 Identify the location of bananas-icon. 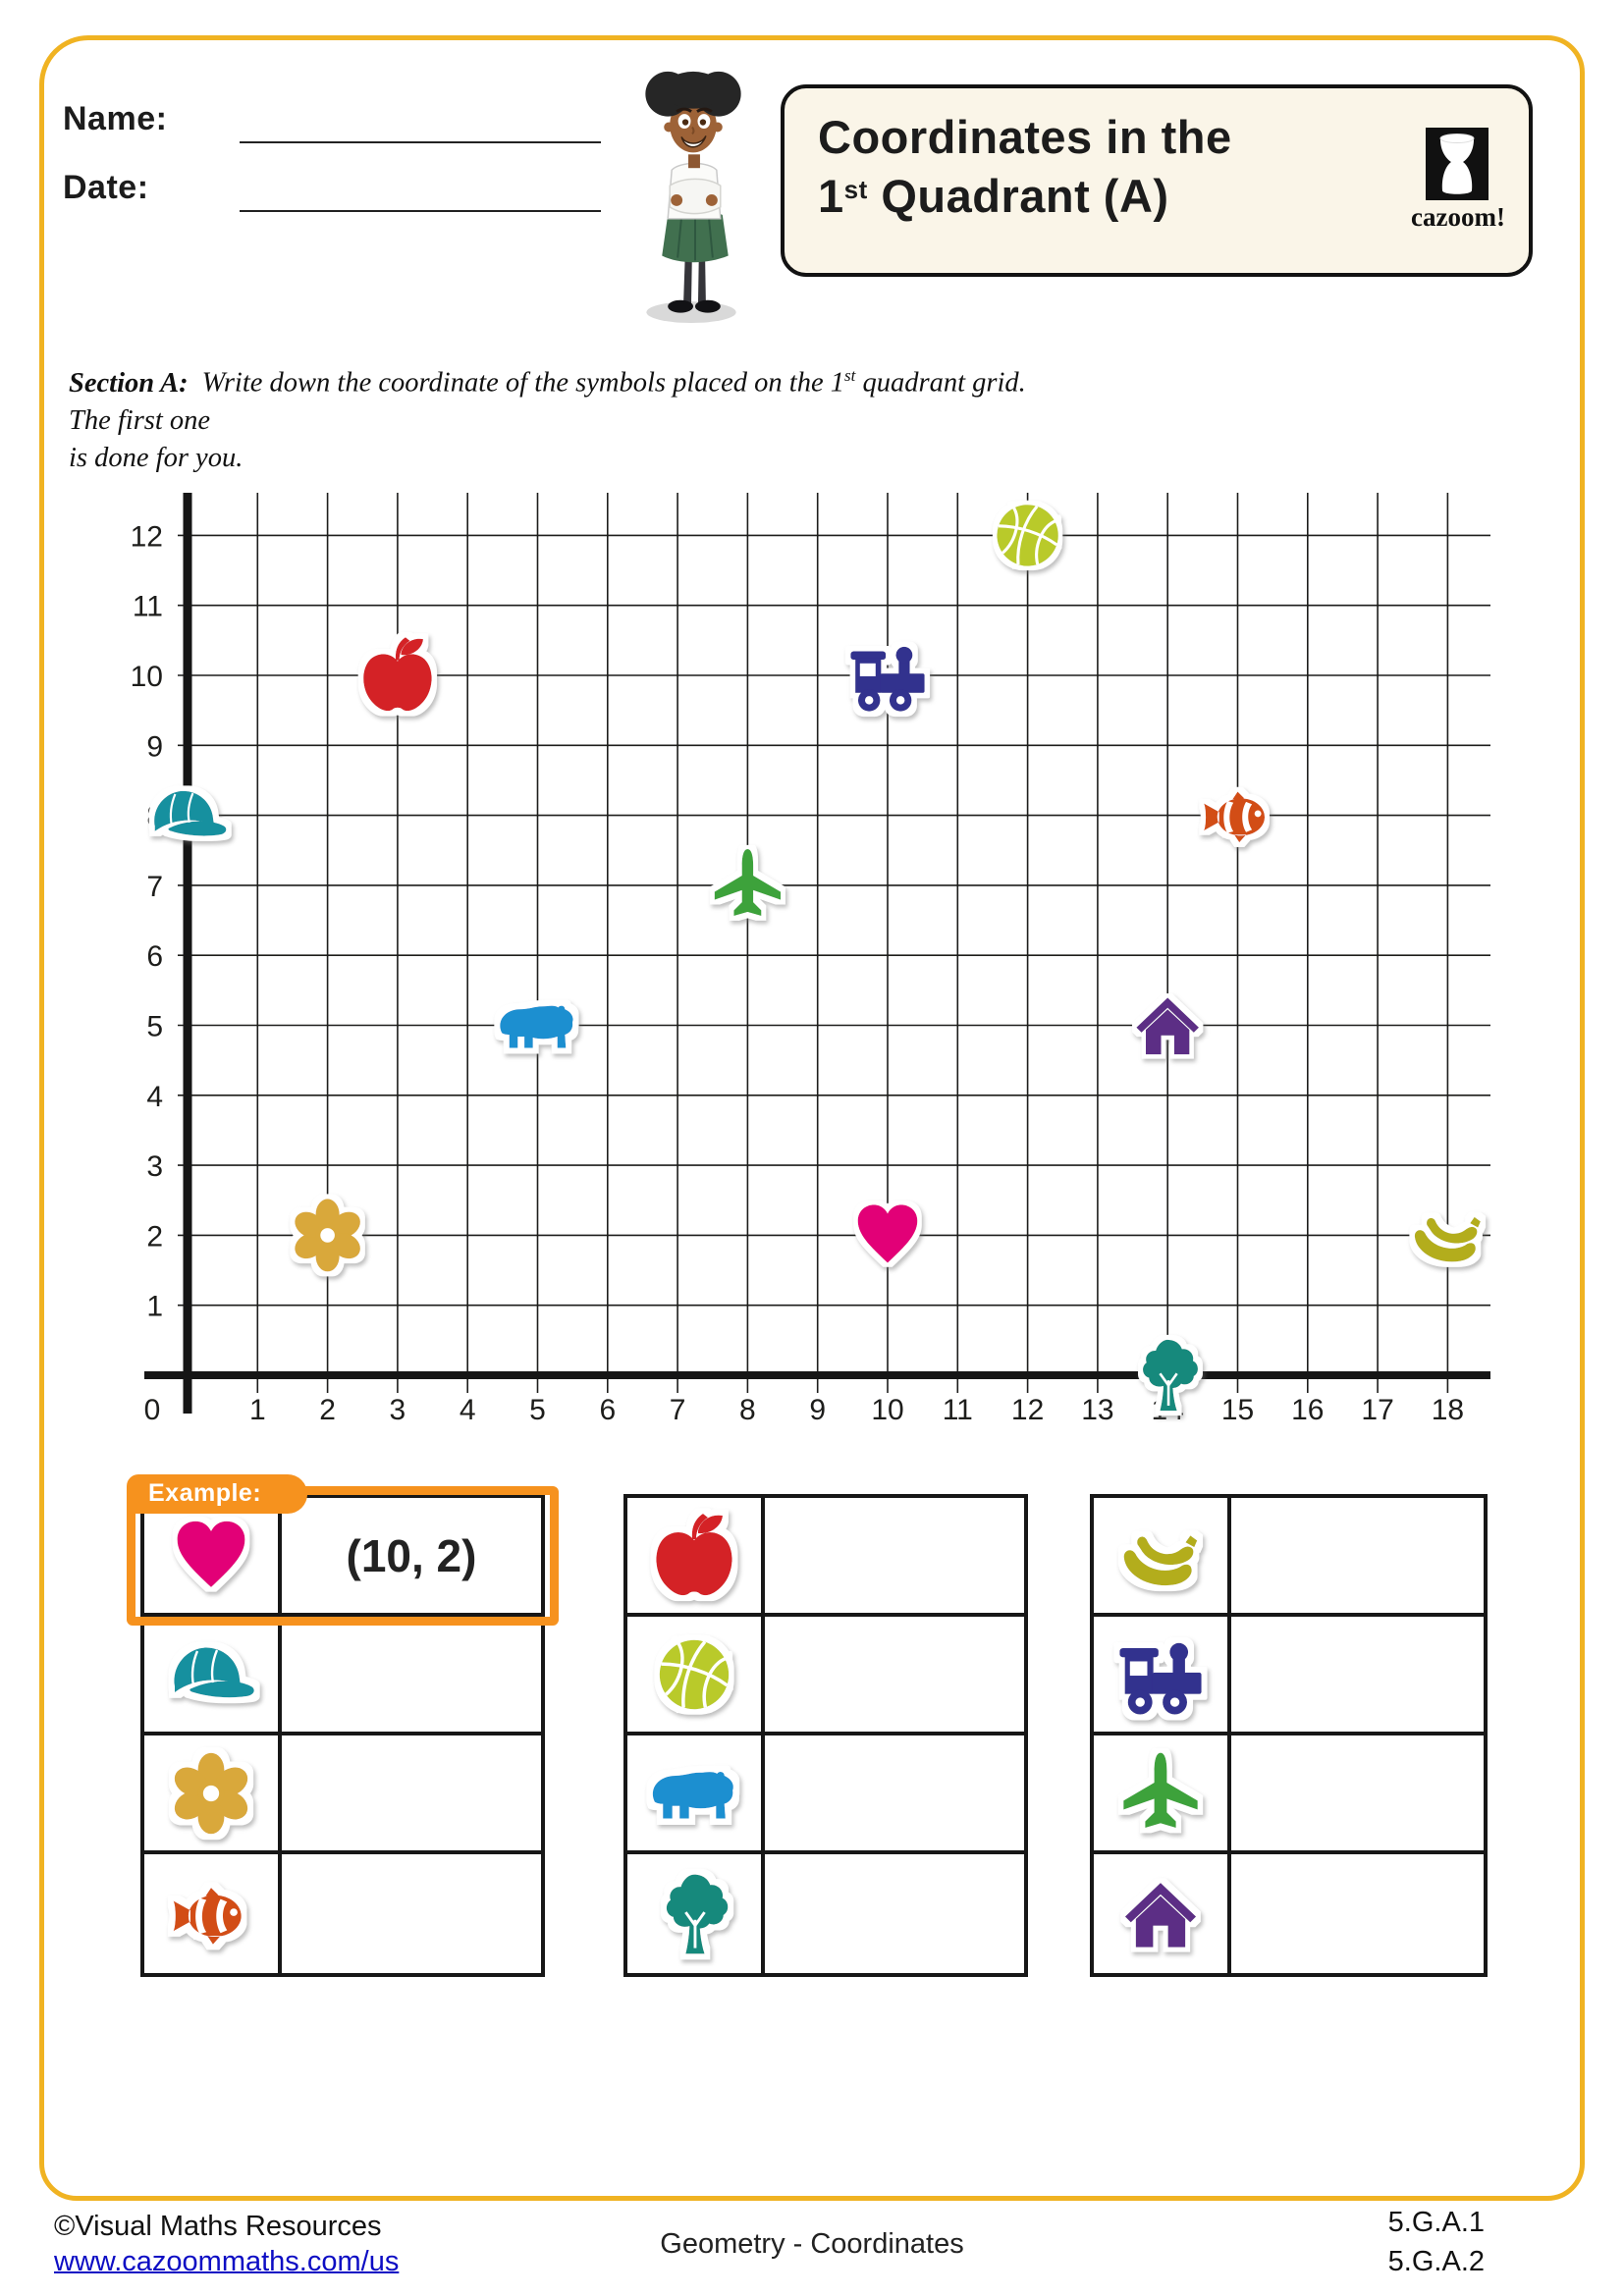
(1160, 1556).